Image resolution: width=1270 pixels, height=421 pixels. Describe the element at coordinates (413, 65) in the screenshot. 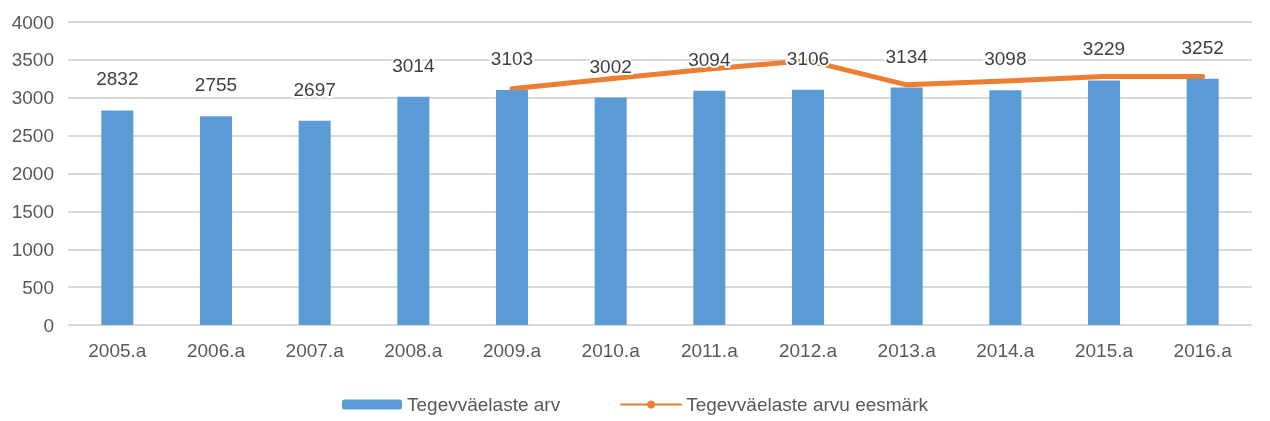

I see `data-label: 3014` at that location.